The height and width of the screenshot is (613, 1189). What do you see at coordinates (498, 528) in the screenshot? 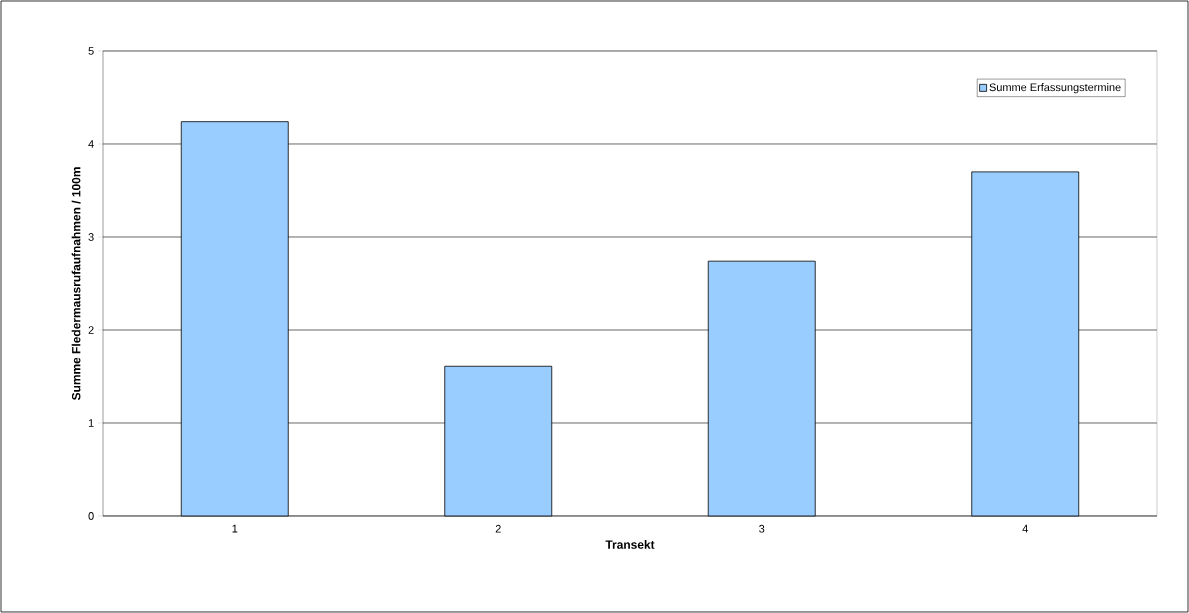
I see `x-tick-label: 2` at bounding box center [498, 528].